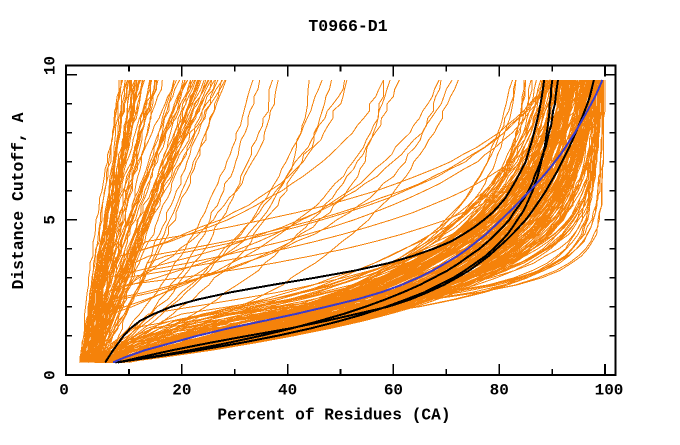 This screenshot has width=680, height=445. Describe the element at coordinates (347, 26) in the screenshot. I see `svg-text: T0966-D1` at that location.